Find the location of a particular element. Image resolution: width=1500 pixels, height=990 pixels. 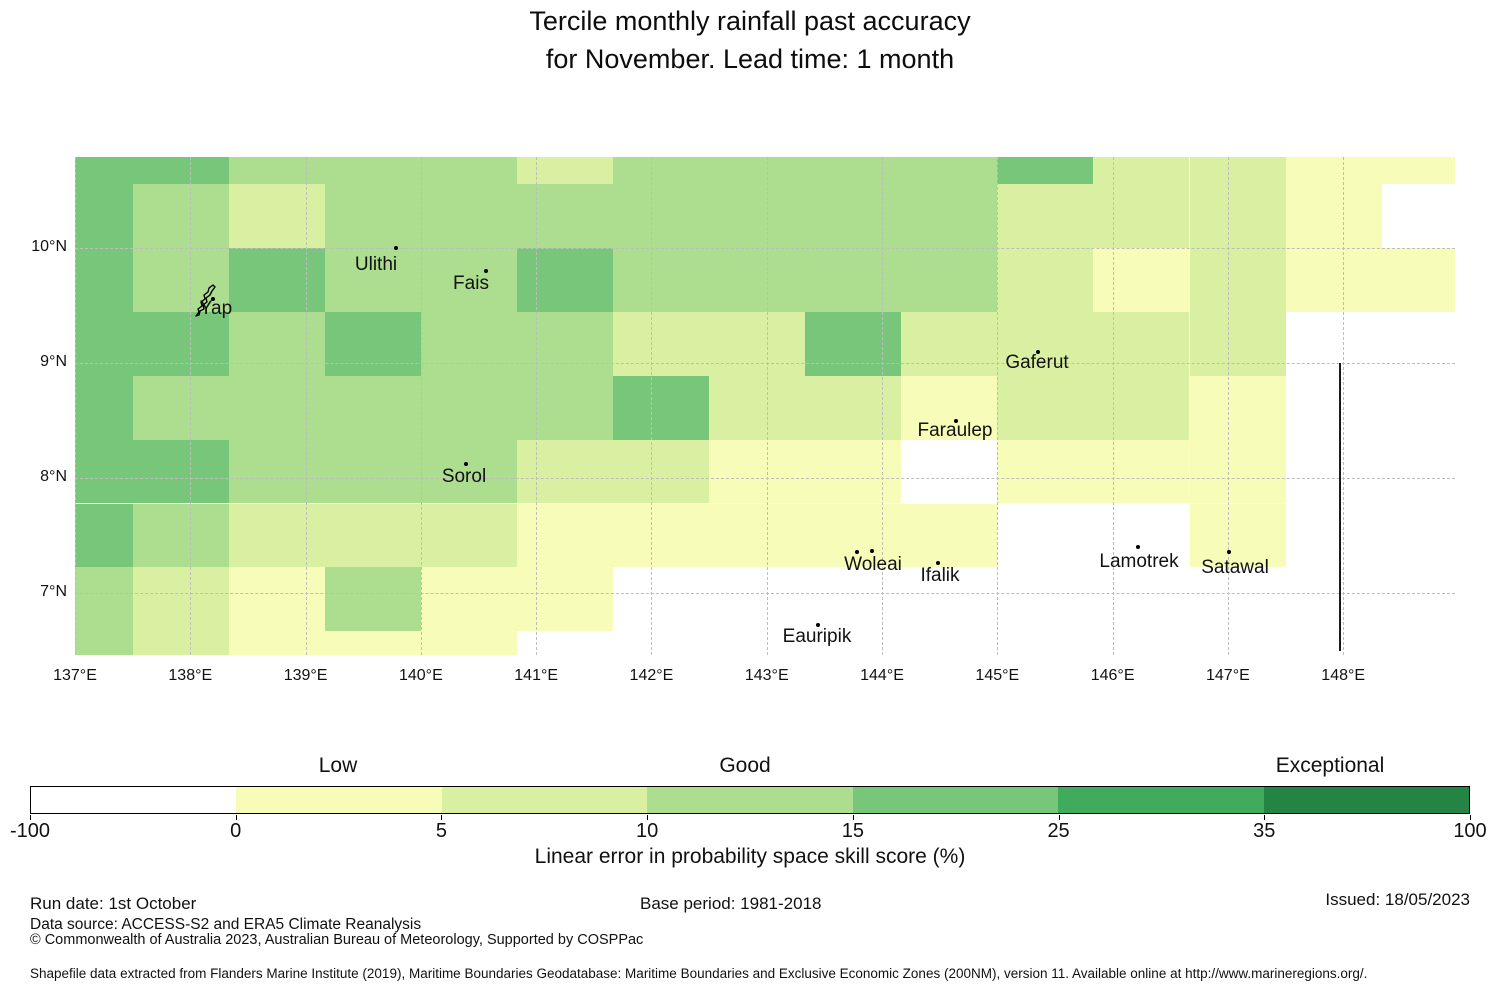

island-label-fais: Fais is located at coordinates (471, 283).